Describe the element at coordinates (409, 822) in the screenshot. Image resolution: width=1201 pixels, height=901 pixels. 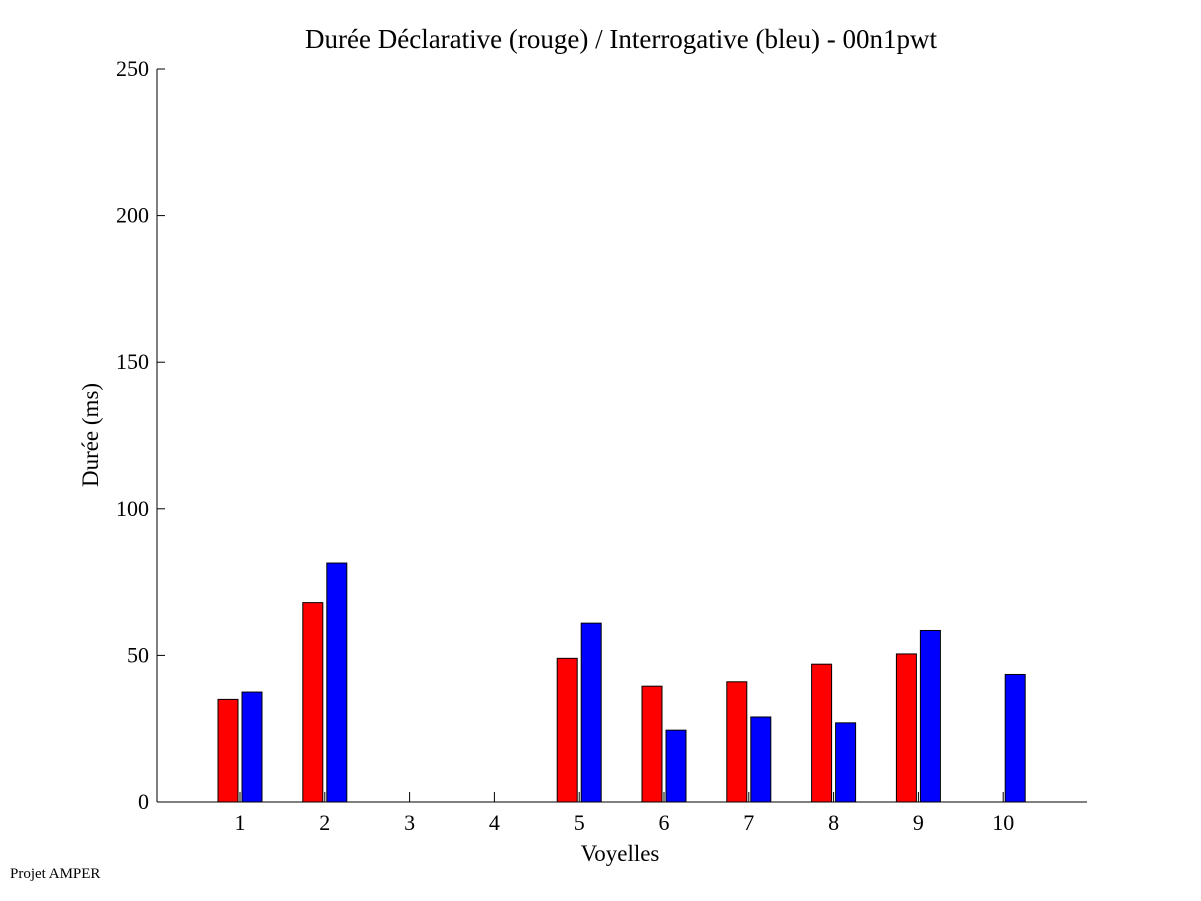
I see `x-tick-label: 3` at that location.